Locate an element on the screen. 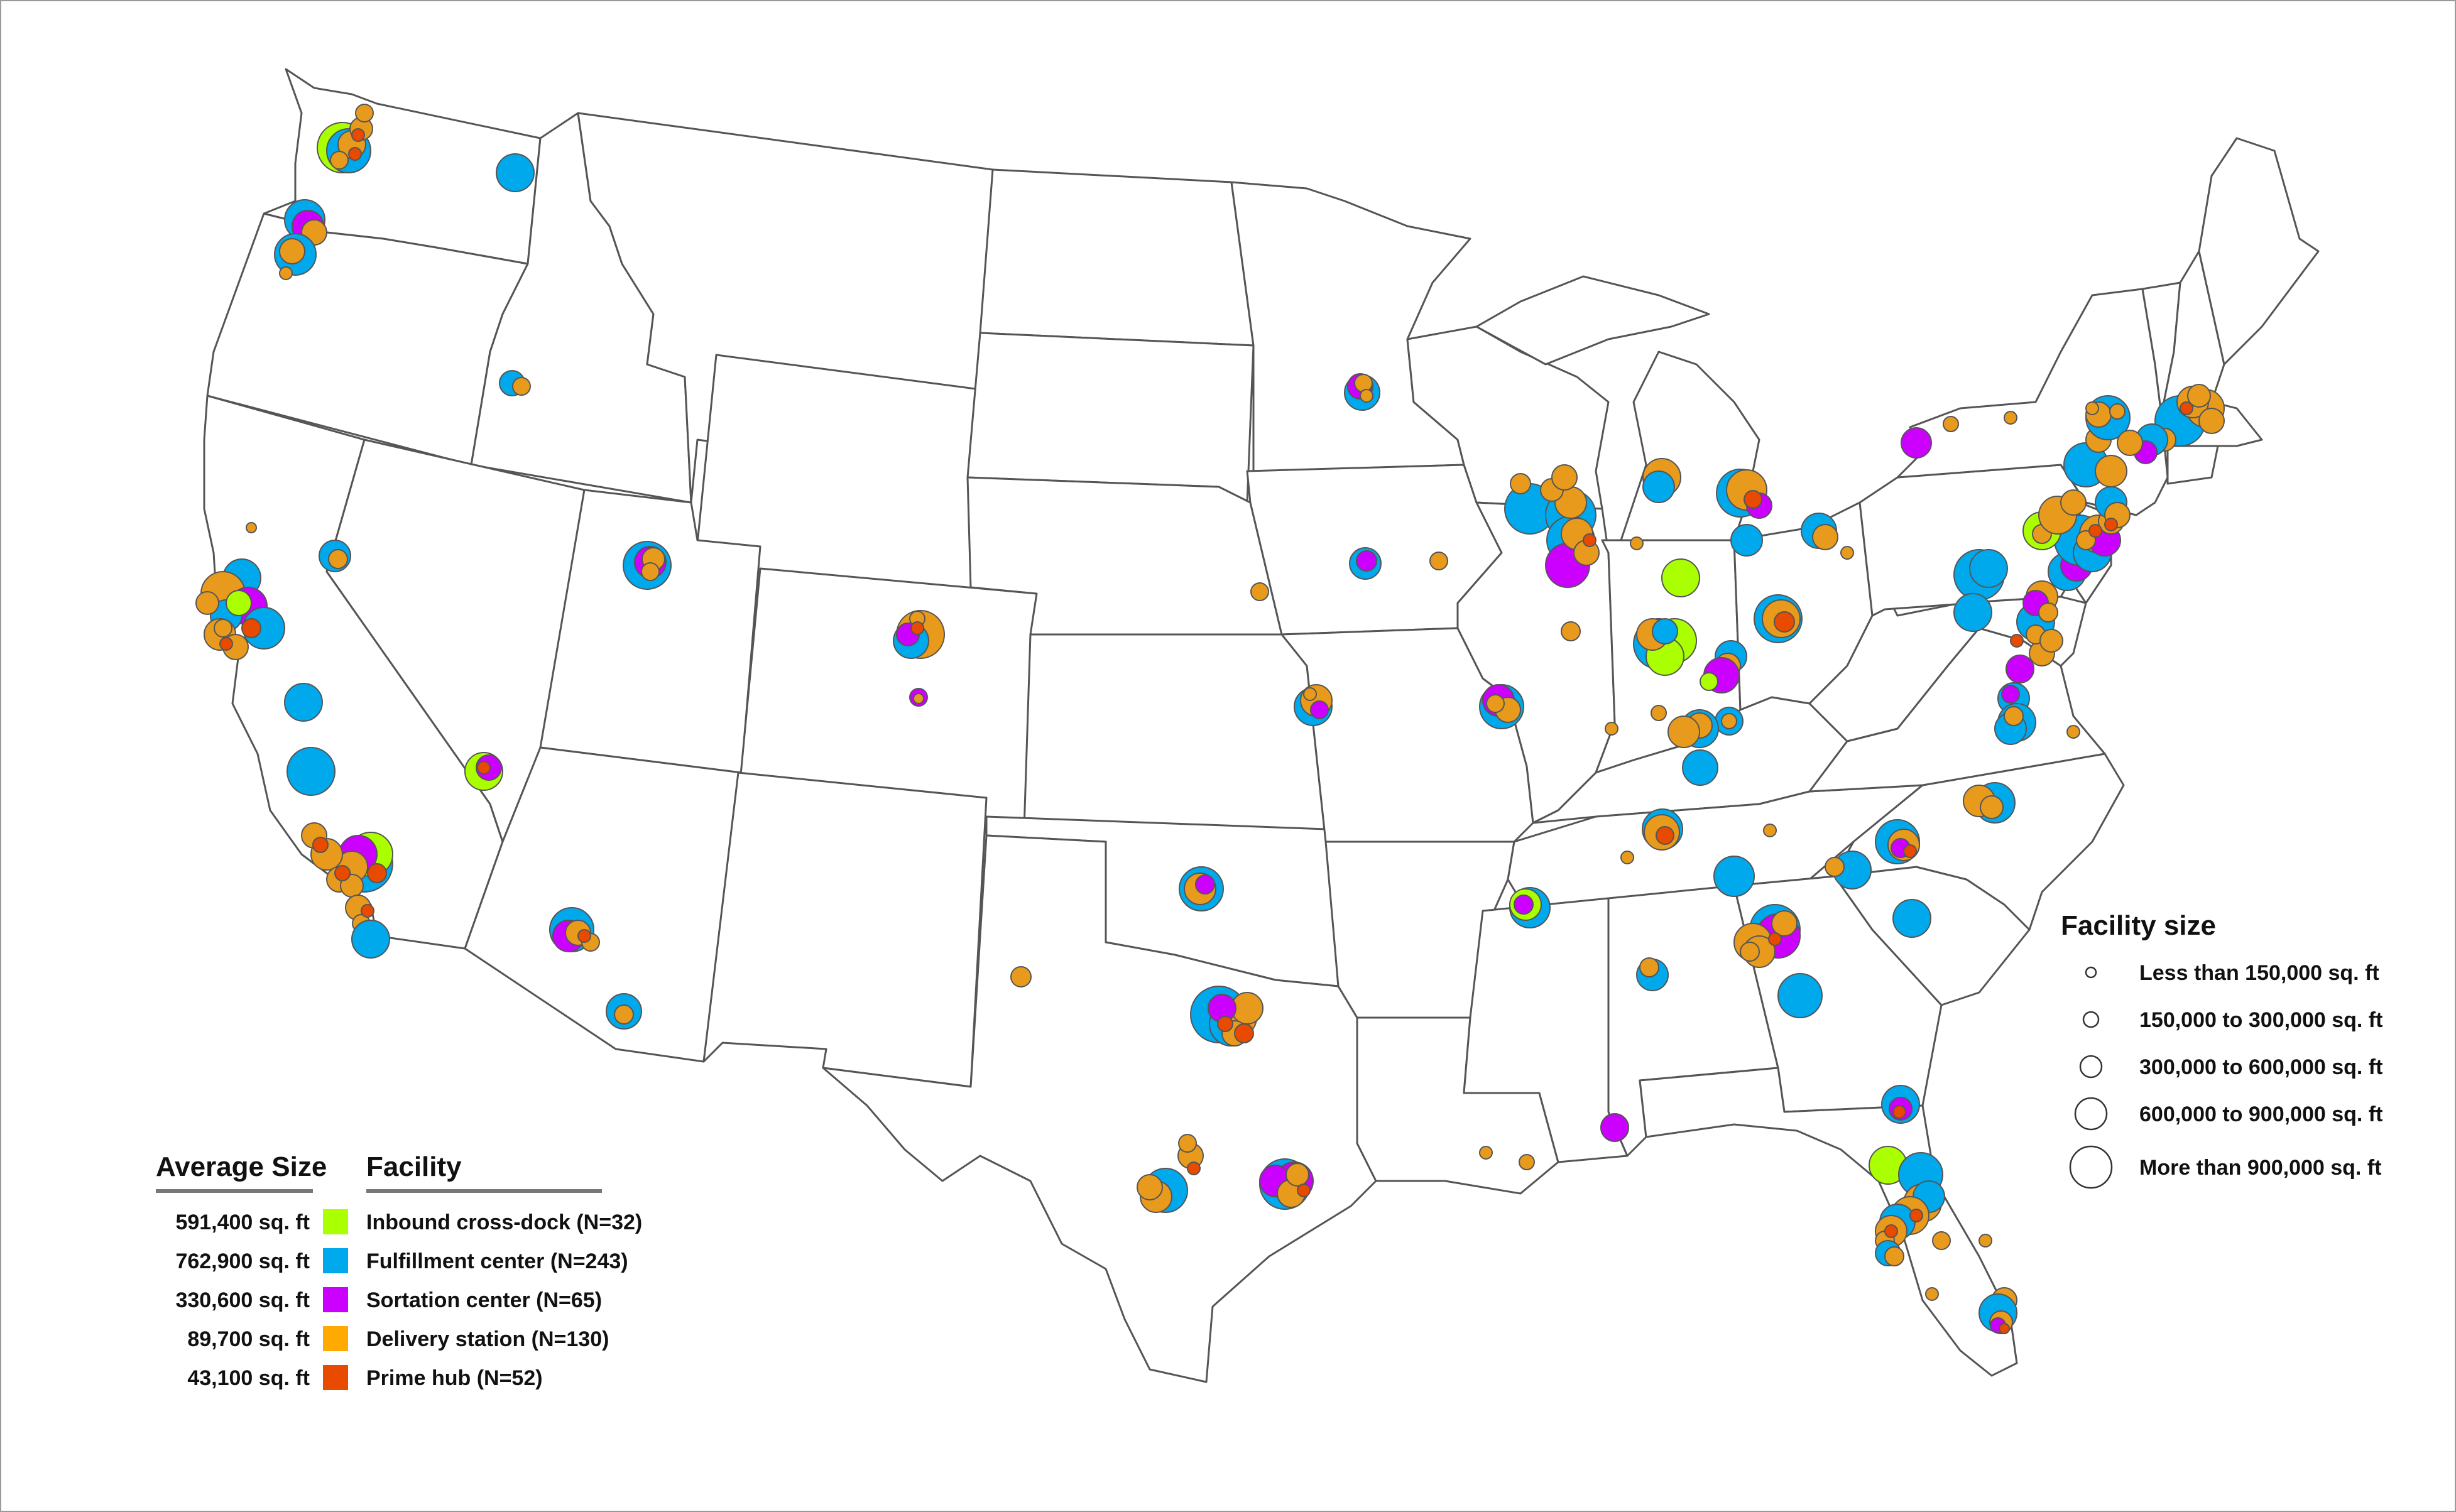  state-minnesota is located at coordinates (1351, 326).